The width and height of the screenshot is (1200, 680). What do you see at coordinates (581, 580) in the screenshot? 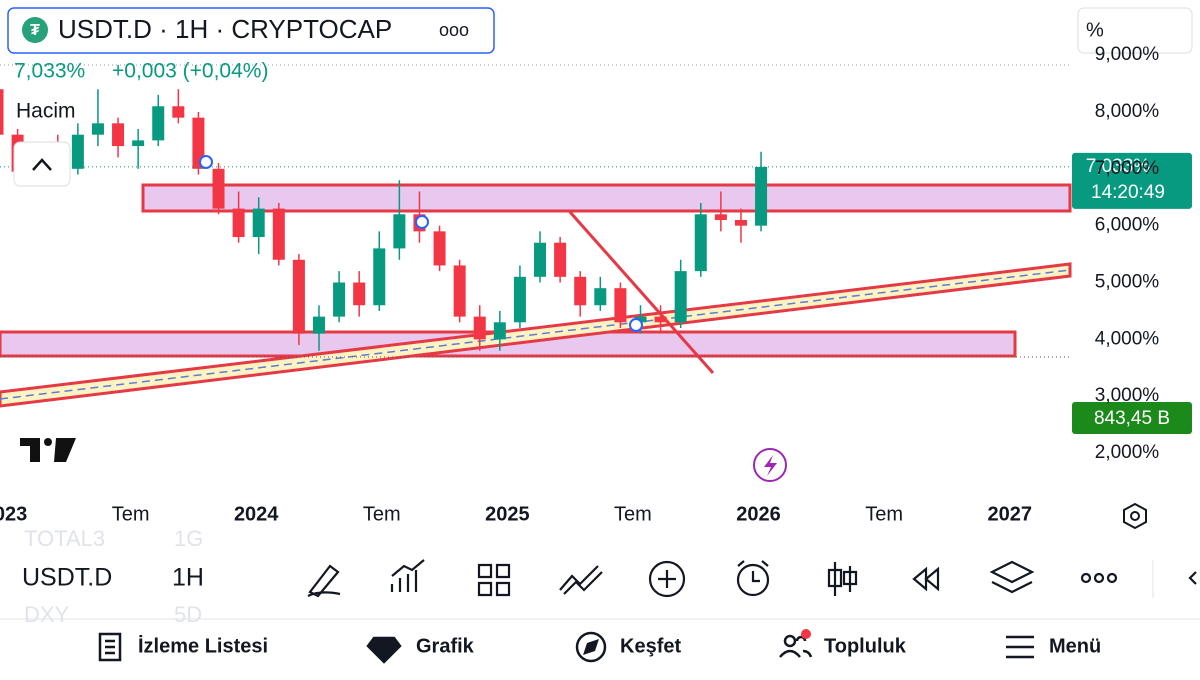
I see `compare-tool` at bounding box center [581, 580].